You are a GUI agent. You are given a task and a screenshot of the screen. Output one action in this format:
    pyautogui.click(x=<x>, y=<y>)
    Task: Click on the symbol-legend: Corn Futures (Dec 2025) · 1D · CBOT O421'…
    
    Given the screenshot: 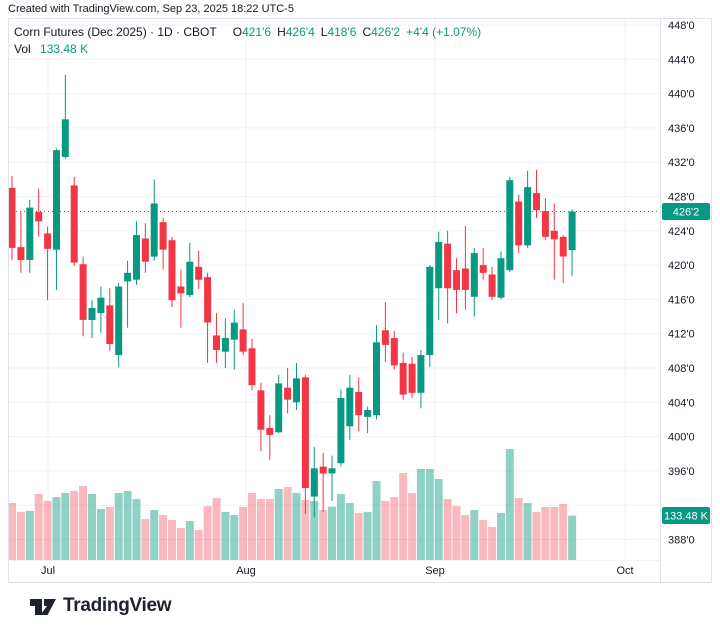 What is the action you would take?
    pyautogui.click(x=247, y=41)
    